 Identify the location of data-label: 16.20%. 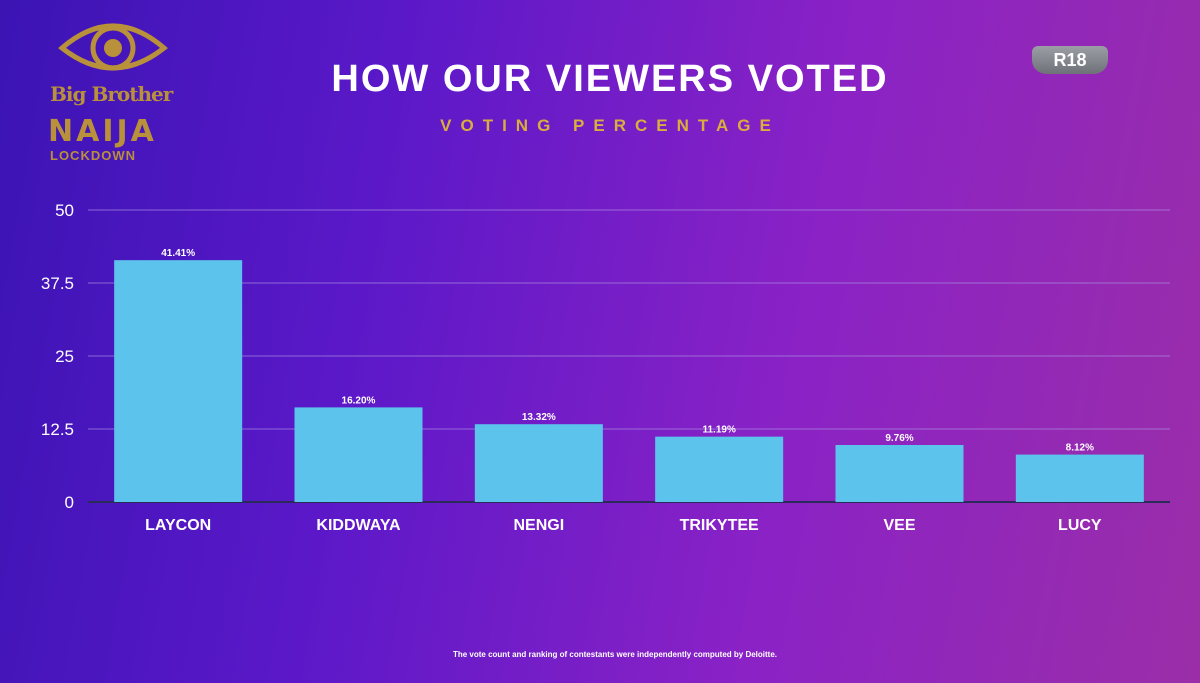
(359, 400).